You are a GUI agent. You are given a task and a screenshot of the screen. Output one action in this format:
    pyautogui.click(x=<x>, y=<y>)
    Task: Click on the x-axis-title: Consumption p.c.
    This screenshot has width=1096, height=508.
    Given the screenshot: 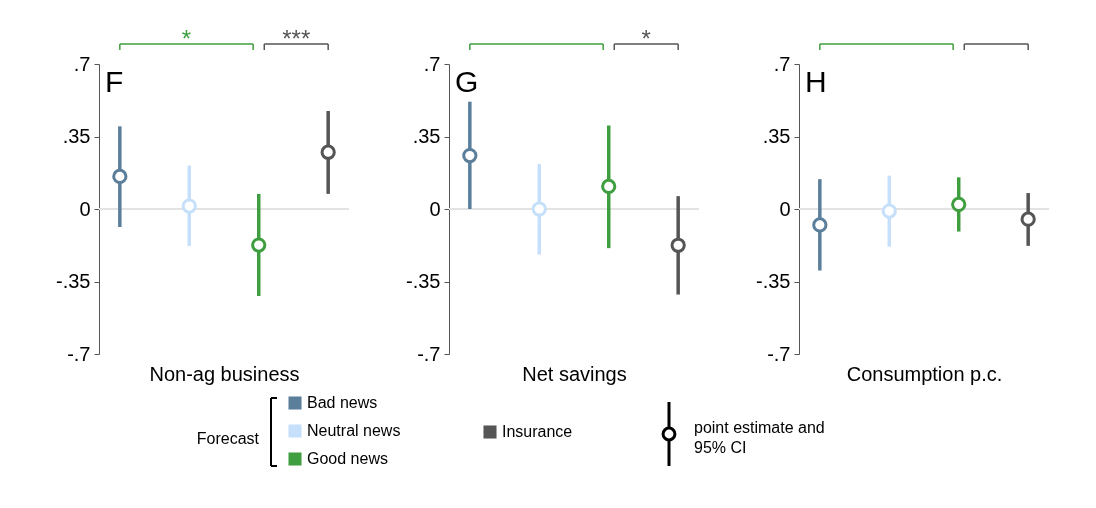 What is the action you would take?
    pyautogui.click(x=924, y=373)
    